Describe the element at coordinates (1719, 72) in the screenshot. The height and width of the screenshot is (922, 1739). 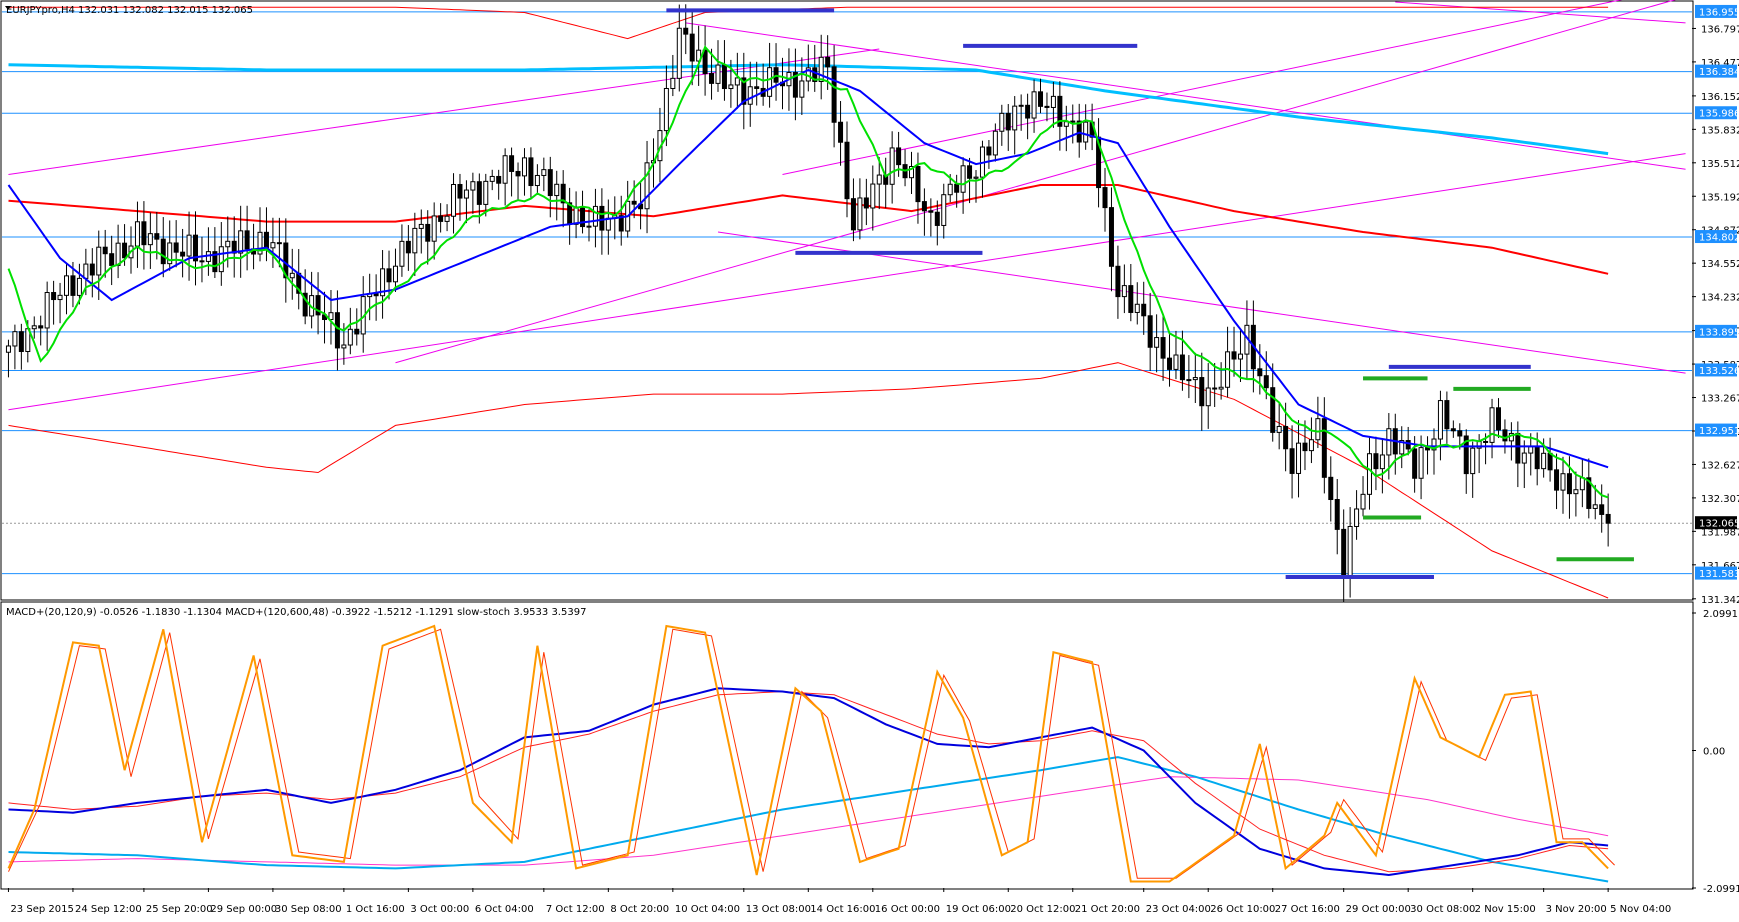
I see `level-tag-label: 136.384` at that location.